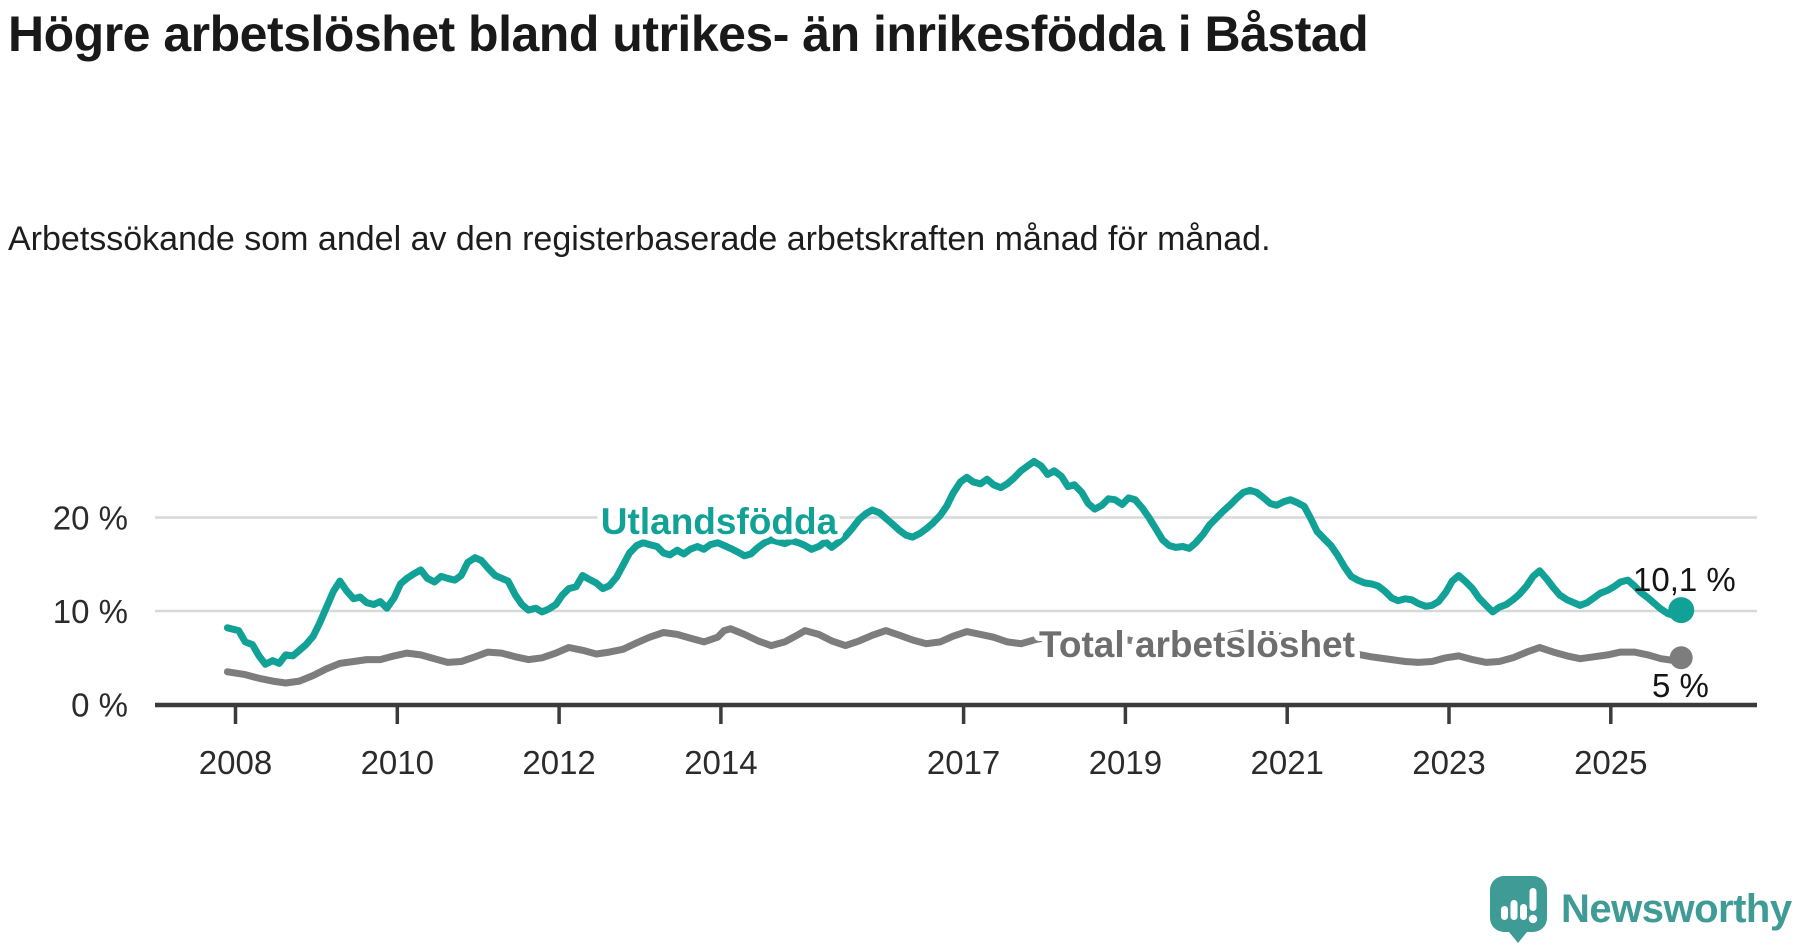 The height and width of the screenshot is (948, 1800). I want to click on total-end-dot, so click(1681, 658).